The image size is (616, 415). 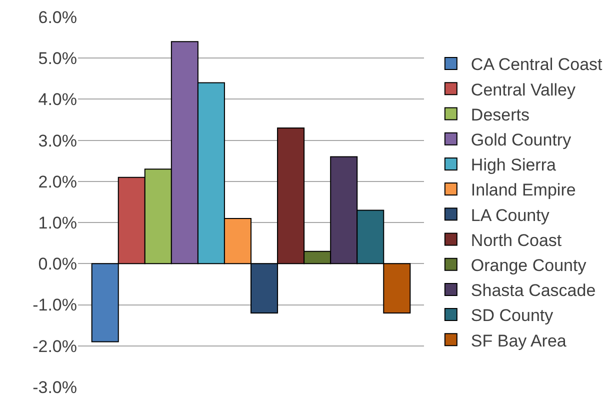 I want to click on y-tick-label: 0.0%, so click(x=57, y=264).